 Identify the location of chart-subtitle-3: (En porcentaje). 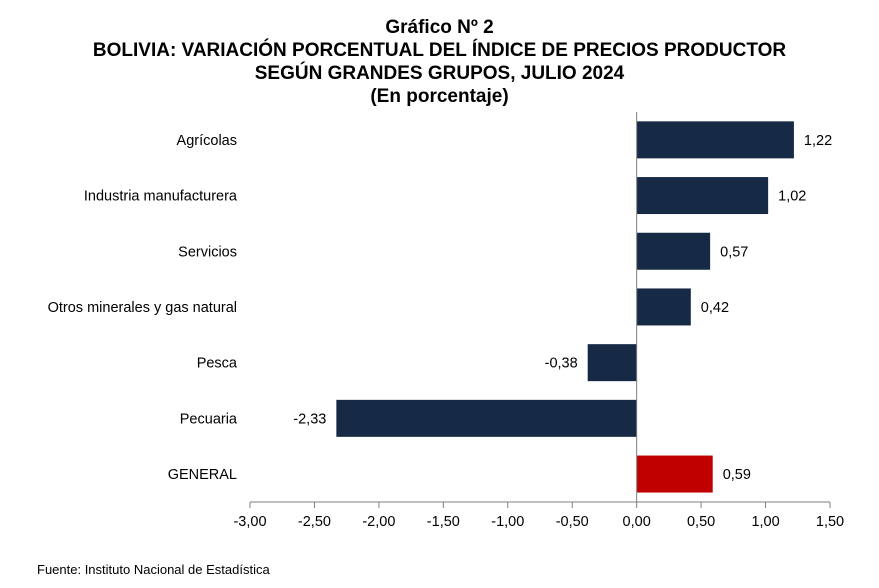
(439, 96).